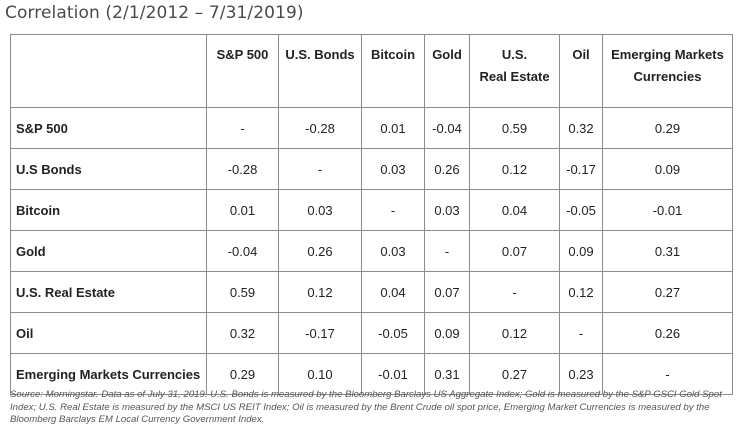 The height and width of the screenshot is (433, 739). I want to click on column-header: U.S. Bonds, so click(320, 71).